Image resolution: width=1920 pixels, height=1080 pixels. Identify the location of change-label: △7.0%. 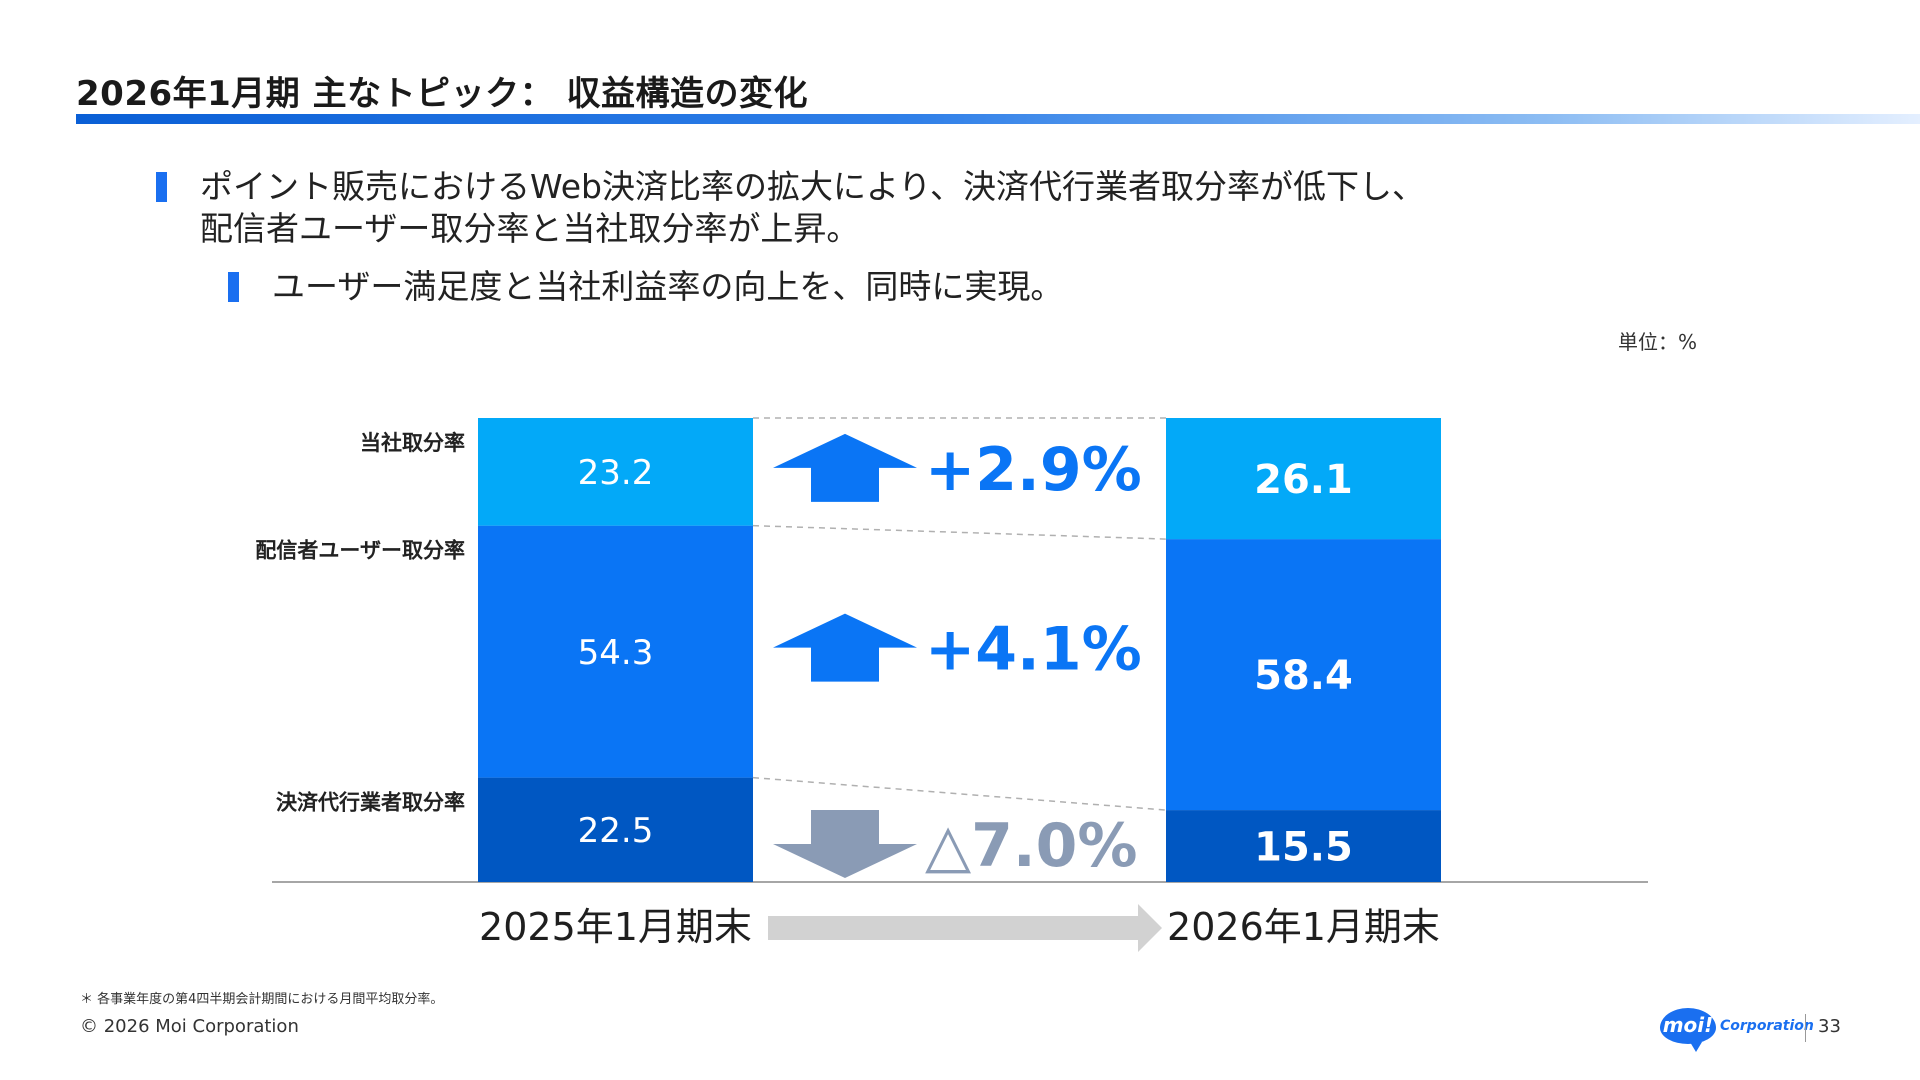
(1031, 846).